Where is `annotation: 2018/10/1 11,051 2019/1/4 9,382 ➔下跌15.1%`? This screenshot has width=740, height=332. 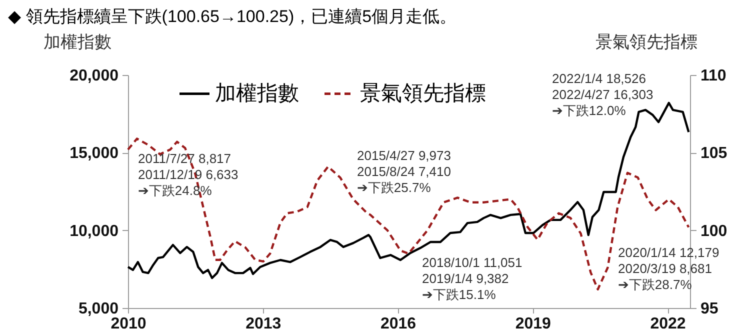
annotation: 2018/10/1 11,051 2019/1/4 9,382 ➔下跌15.1% is located at coordinates (472, 278).